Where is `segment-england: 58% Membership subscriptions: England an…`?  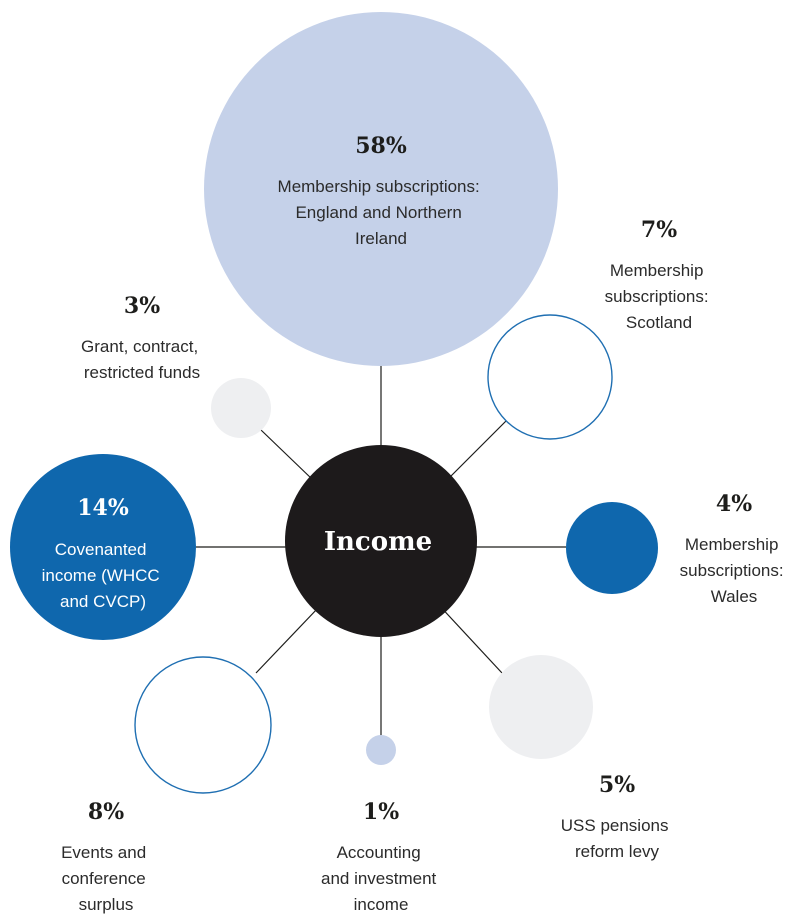
segment-england: 58% Membership subscriptions: England an… is located at coordinates (381, 190).